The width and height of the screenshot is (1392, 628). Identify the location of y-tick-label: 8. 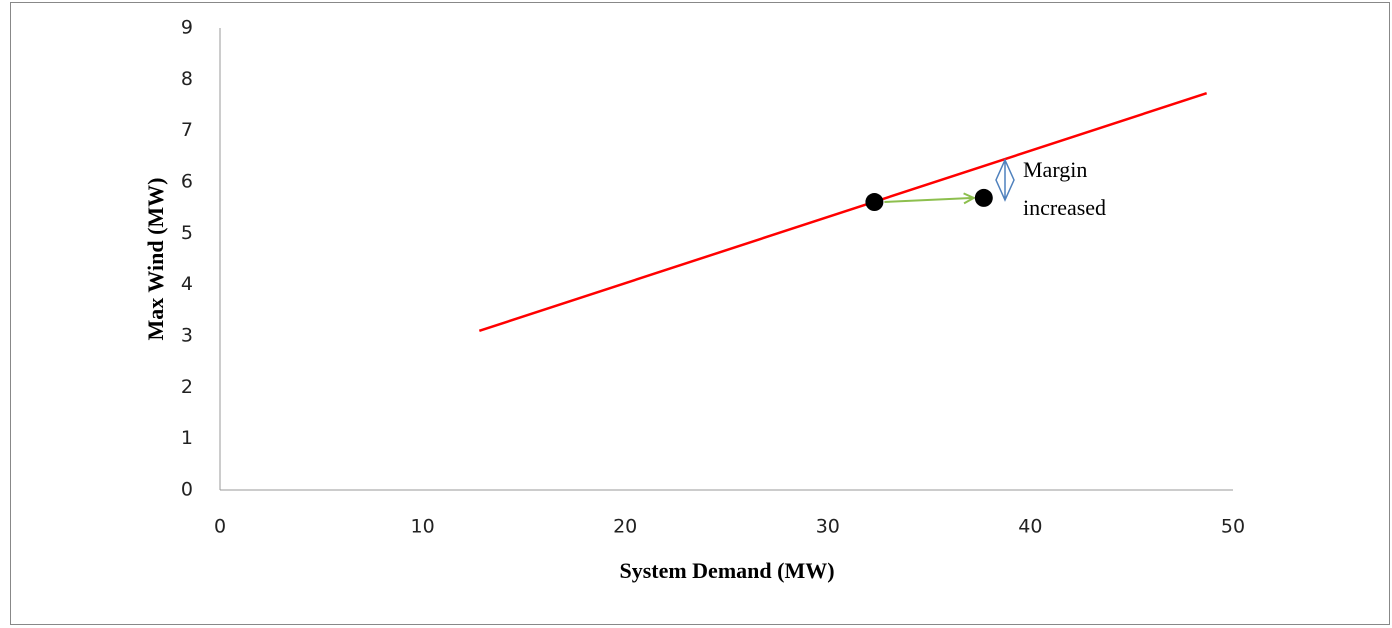
(187, 79).